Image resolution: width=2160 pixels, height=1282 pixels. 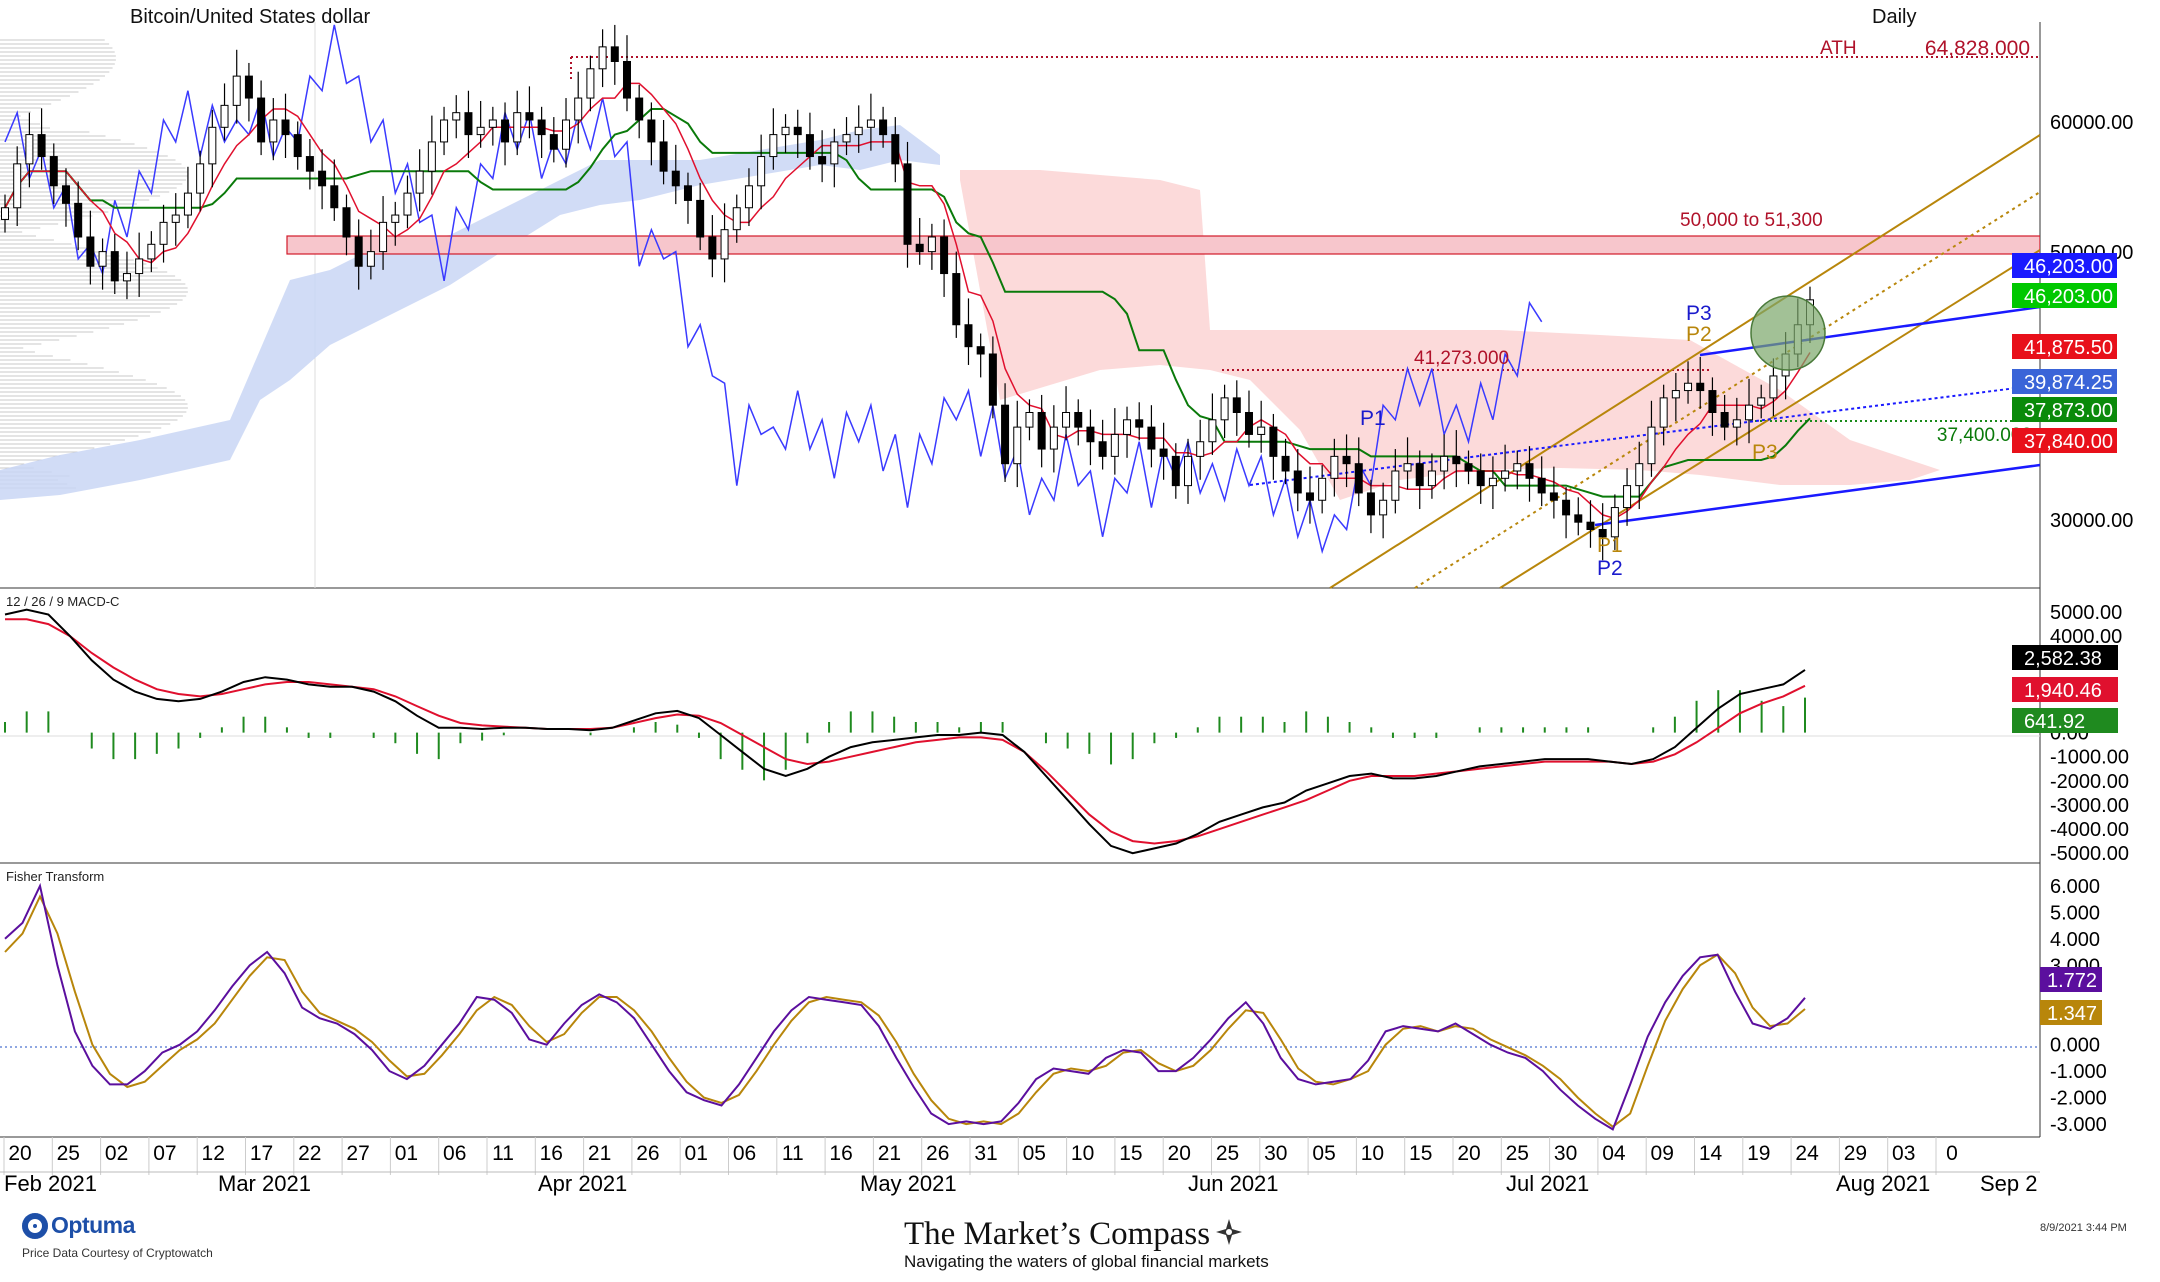 What do you see at coordinates (1082, 1153) in the screenshot?
I see `date-tick: 10` at bounding box center [1082, 1153].